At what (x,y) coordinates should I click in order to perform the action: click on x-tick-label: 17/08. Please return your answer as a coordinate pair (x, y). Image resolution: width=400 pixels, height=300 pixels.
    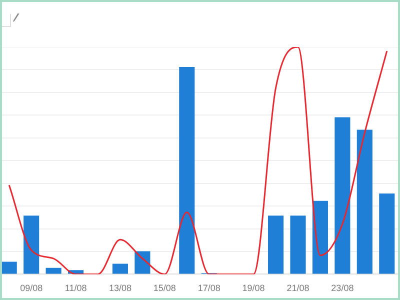
    Looking at the image, I should click on (209, 288).